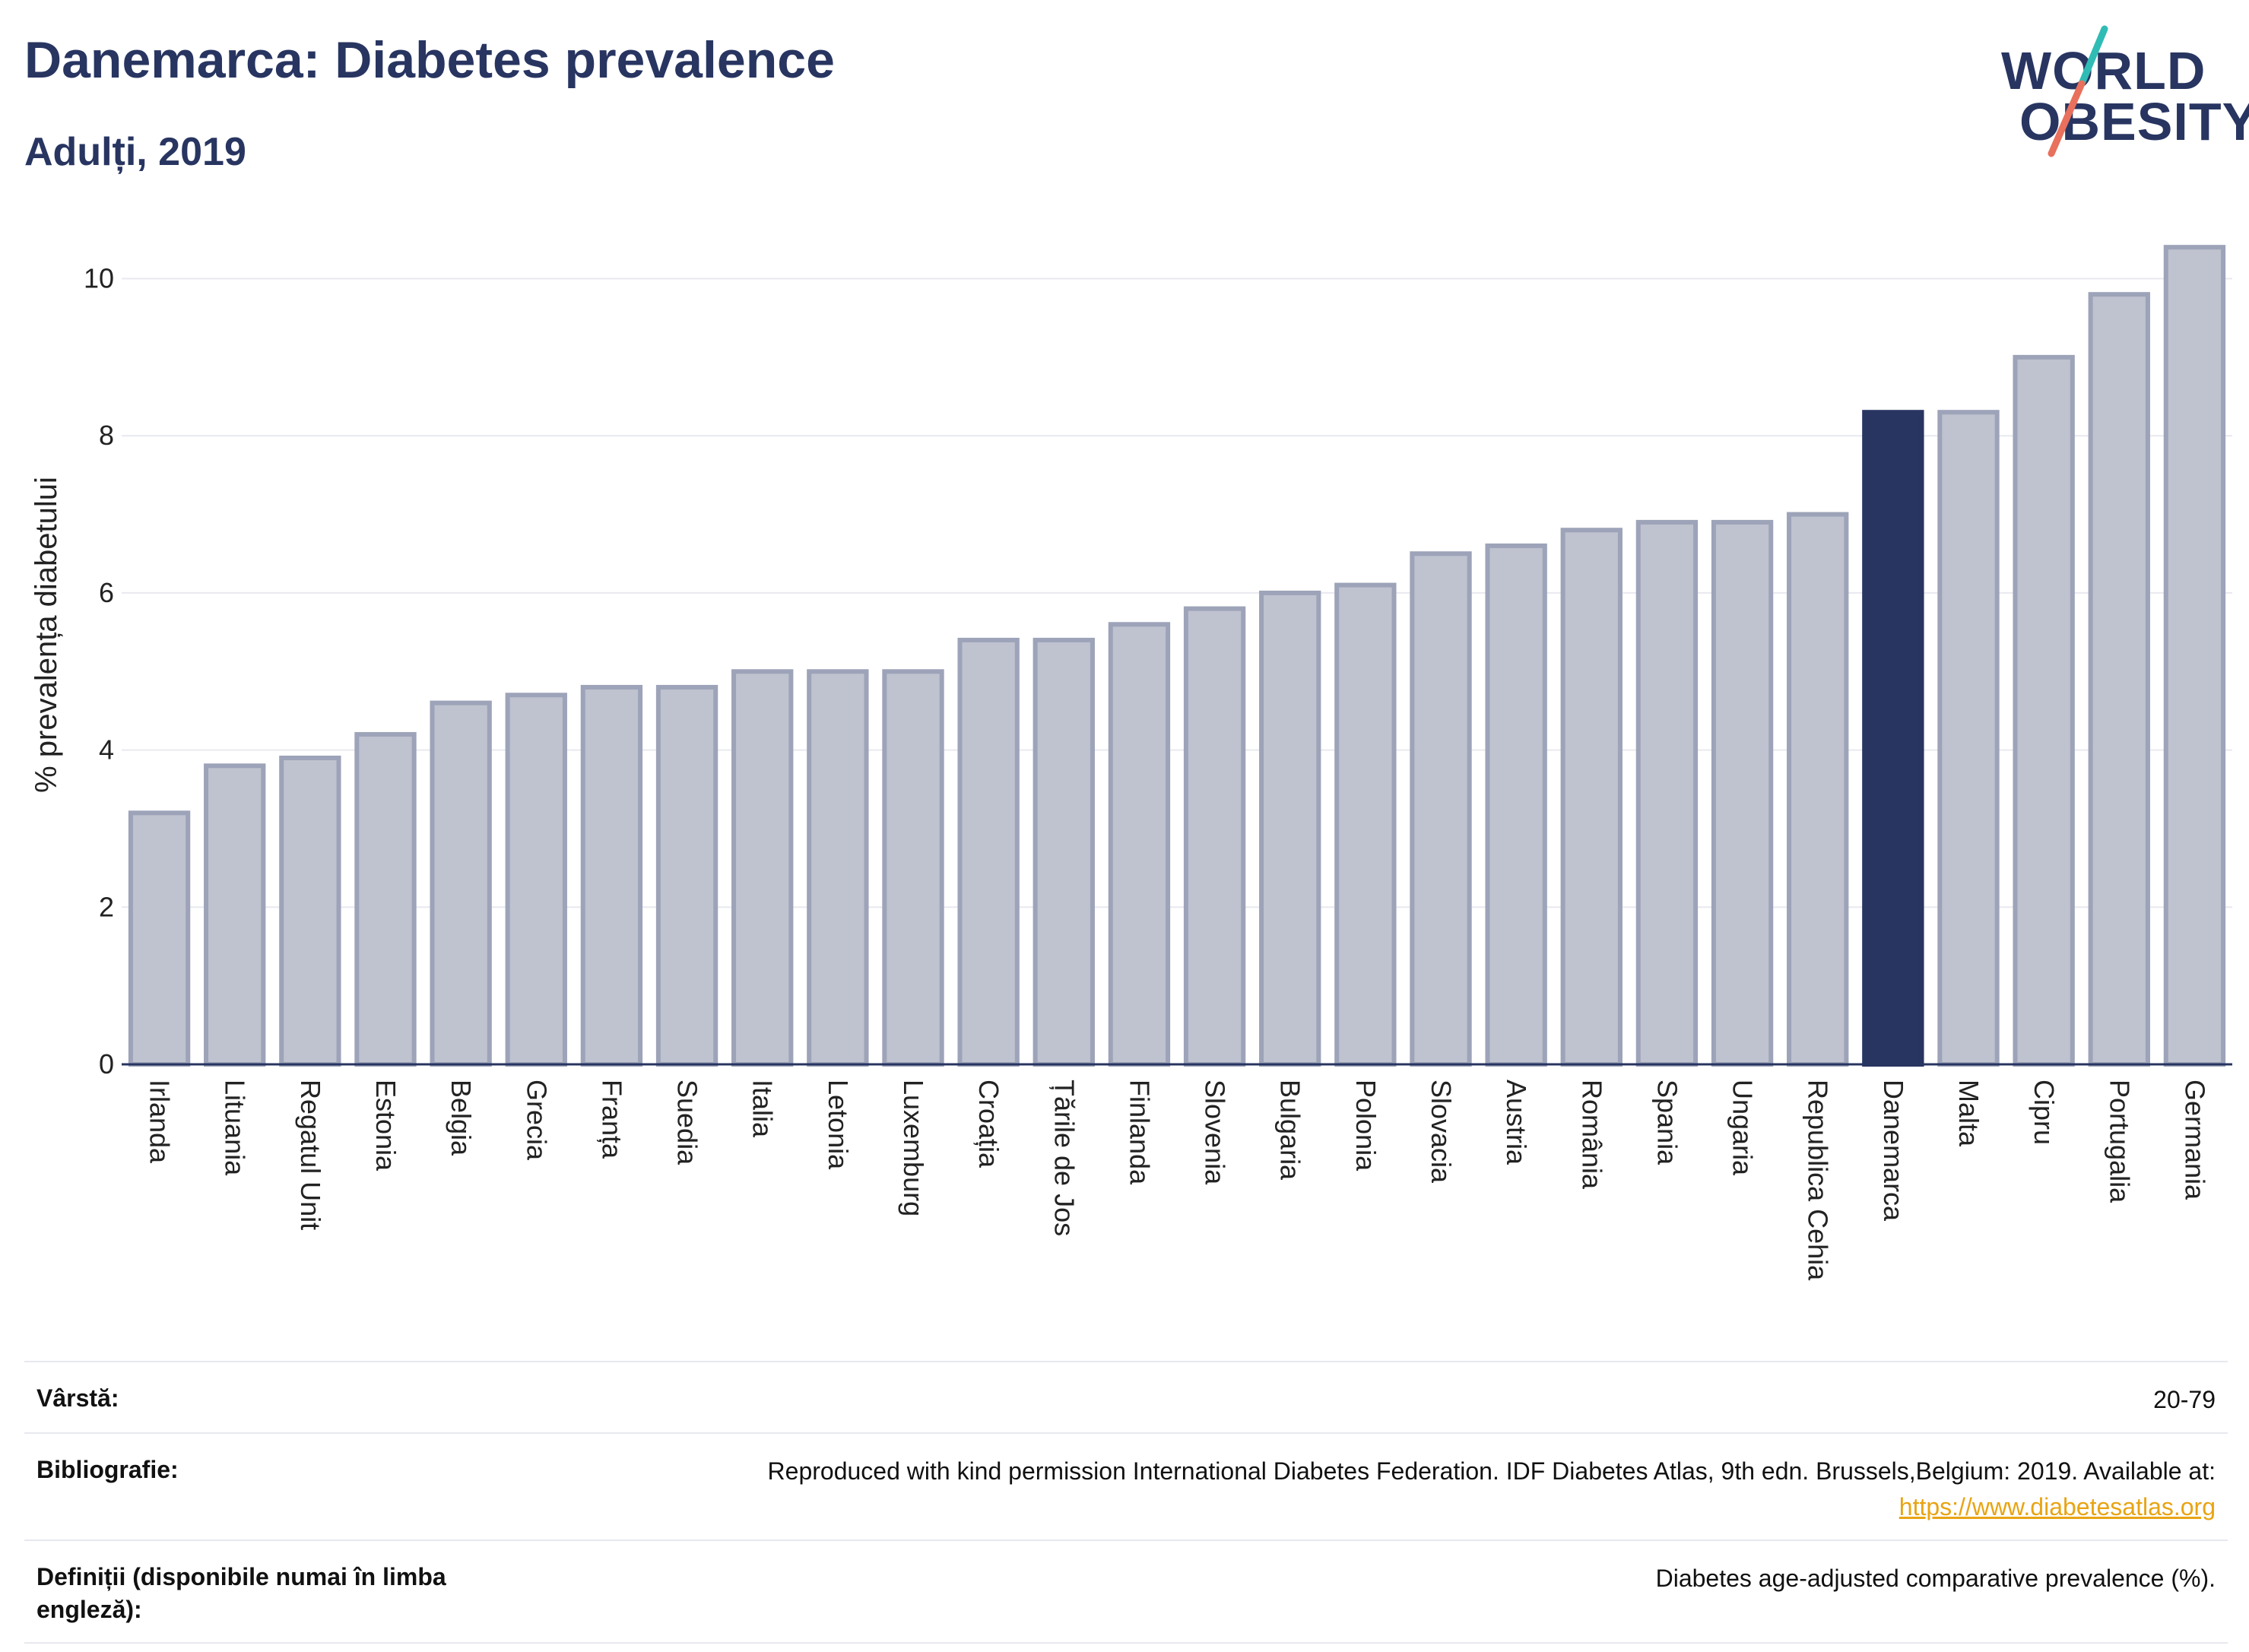  Describe the element at coordinates (429, 60) in the screenshot. I see `page-title: Danemarca: Diabetes prevalence` at that location.